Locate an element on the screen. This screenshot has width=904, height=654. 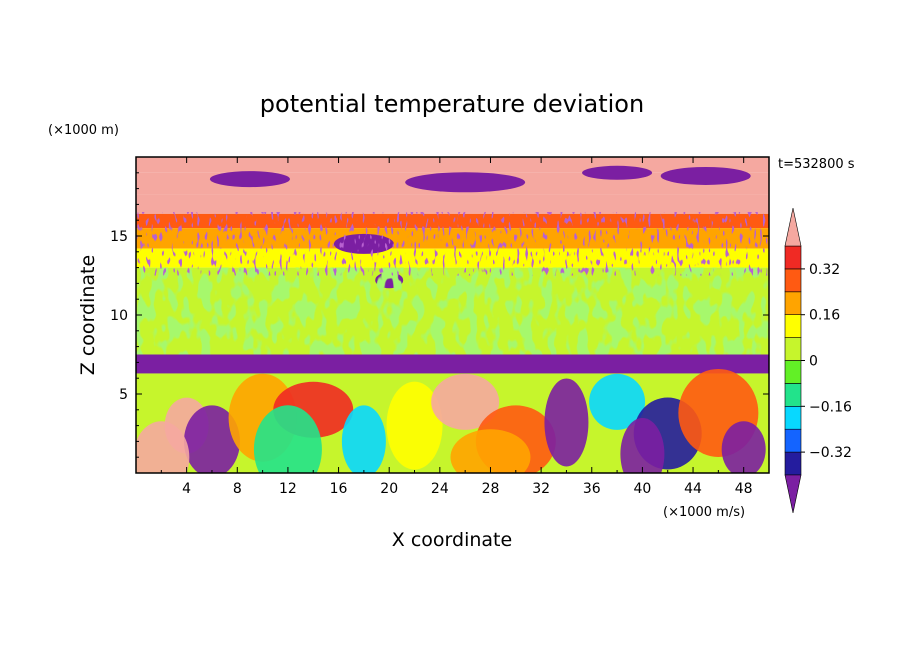
y-tick-label-0: 5 is located at coordinates (123, 395).